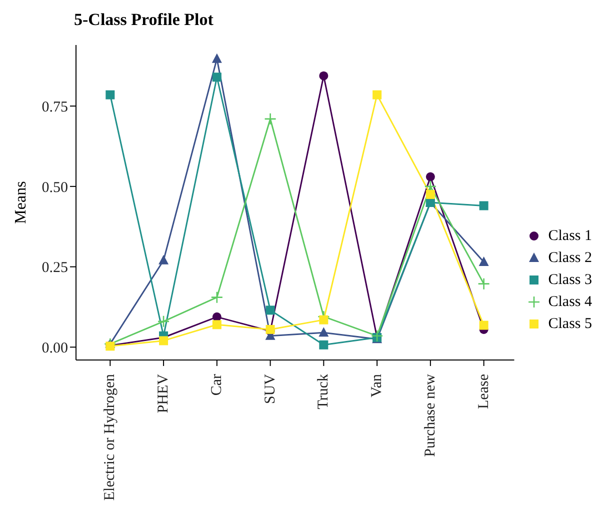 This screenshot has height=527, width=610. What do you see at coordinates (270, 389) in the screenshot?
I see `x-tick-label: SUV` at bounding box center [270, 389].